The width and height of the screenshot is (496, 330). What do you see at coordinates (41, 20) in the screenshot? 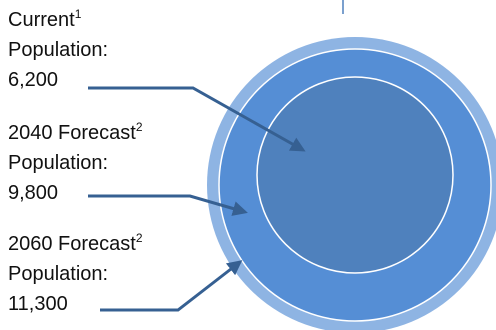
I see `label-current-title: Current` at bounding box center [41, 20].